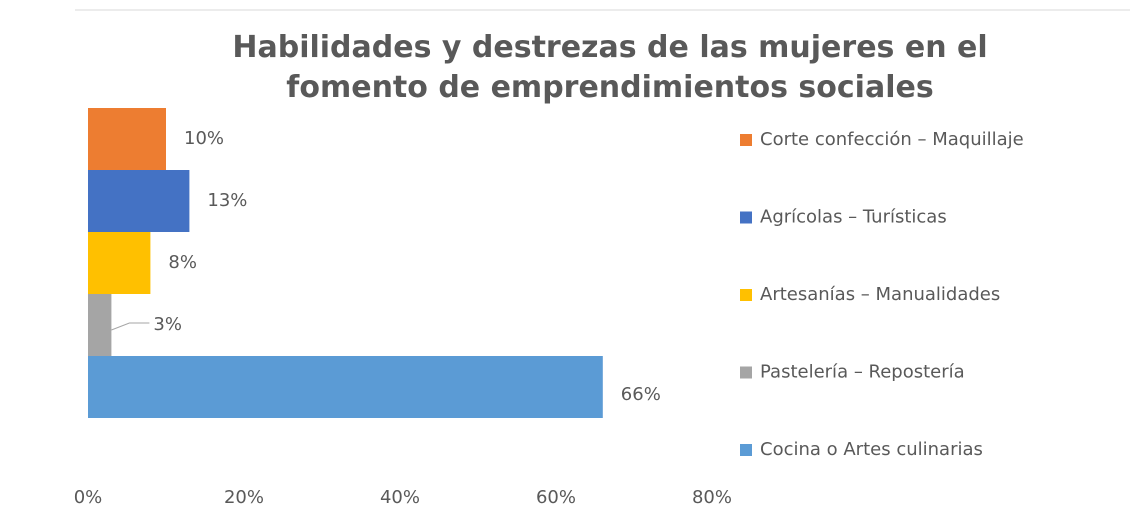 This screenshot has width=1130, height=508. Describe the element at coordinates (204, 138) in the screenshot. I see `data-label: 10%` at that location.